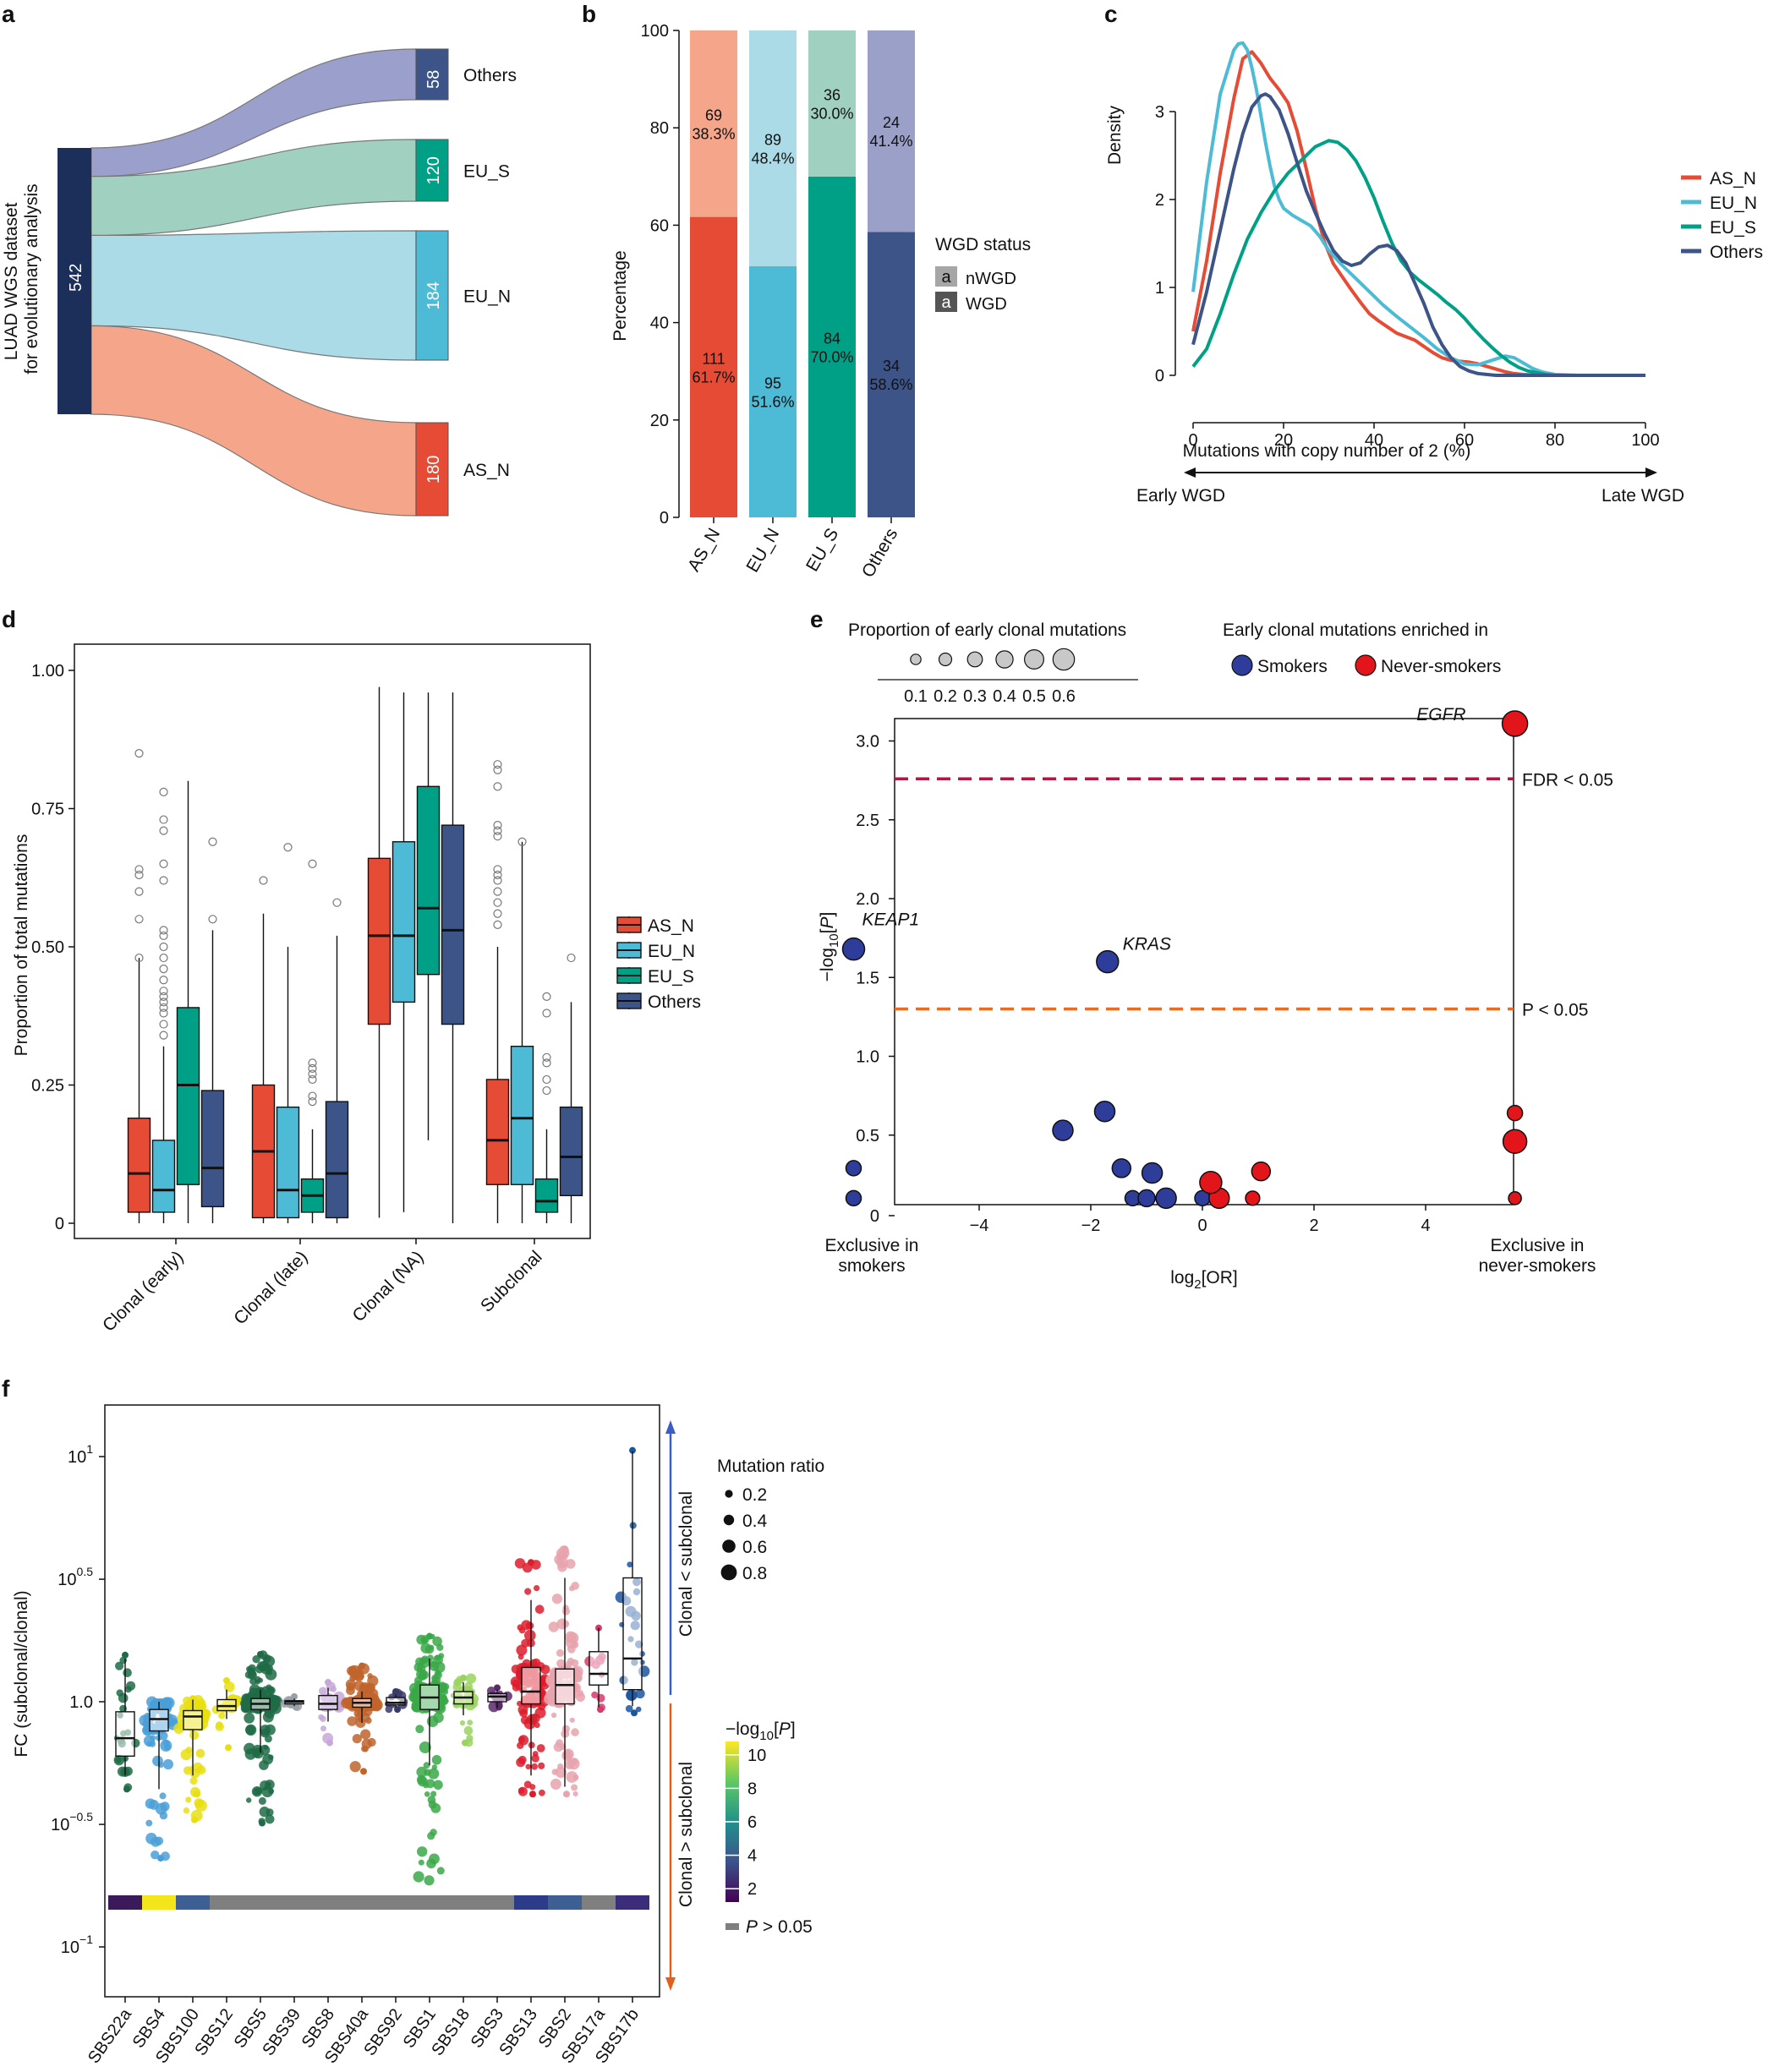 This screenshot has width=1774, height=2072. I want to click on b-bar-percent-wgd: 70.0%, so click(831, 357).